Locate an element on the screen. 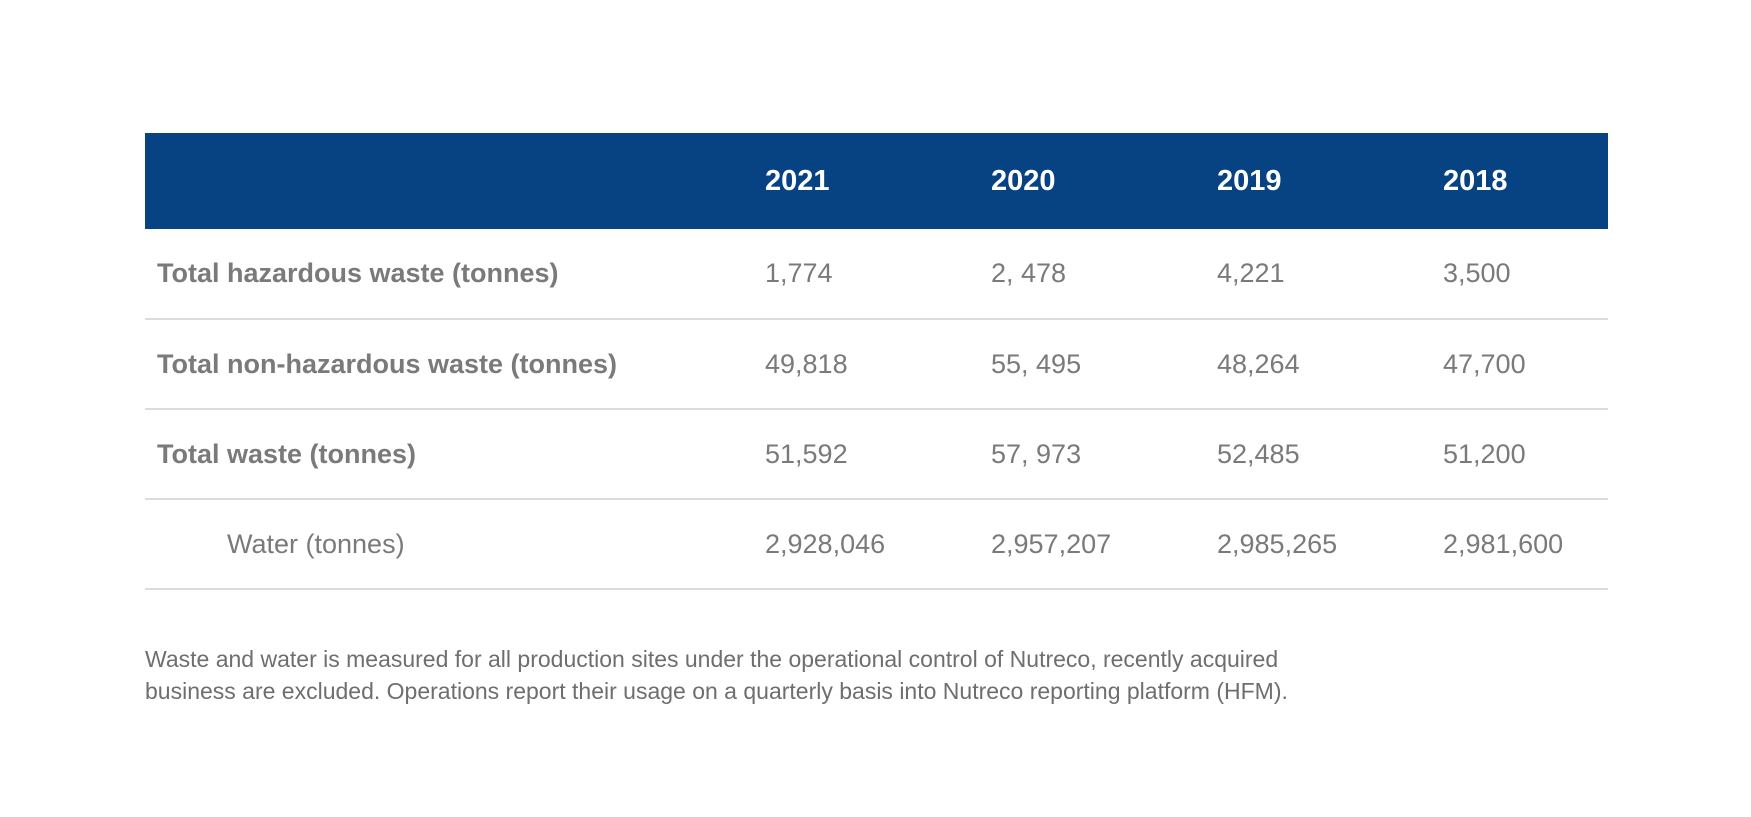 Image resolution: width=1751 pixels, height=817 pixels. header-year-2018: 2018 is located at coordinates (1475, 180).